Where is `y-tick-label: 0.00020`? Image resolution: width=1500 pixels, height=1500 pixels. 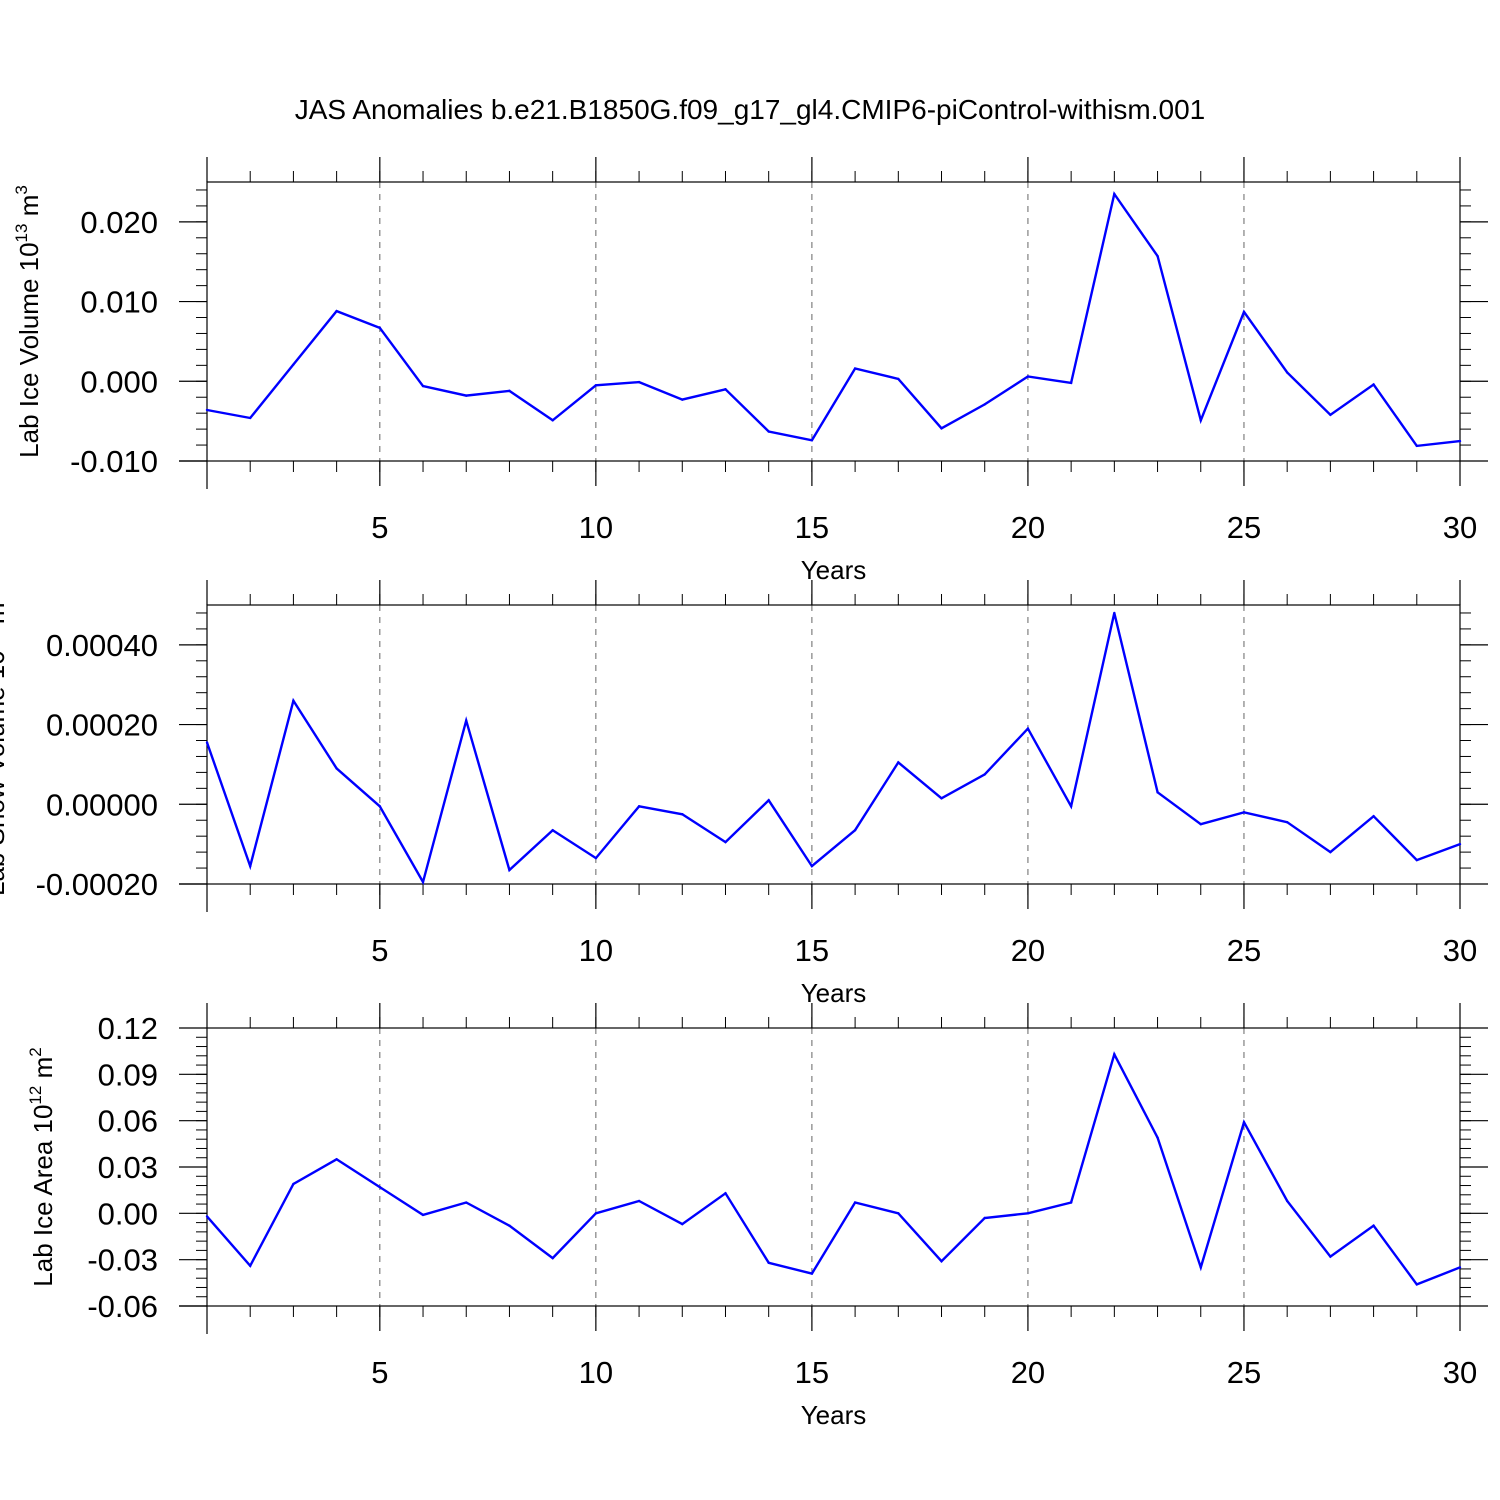 y-tick-label: 0.00020 is located at coordinates (102, 725).